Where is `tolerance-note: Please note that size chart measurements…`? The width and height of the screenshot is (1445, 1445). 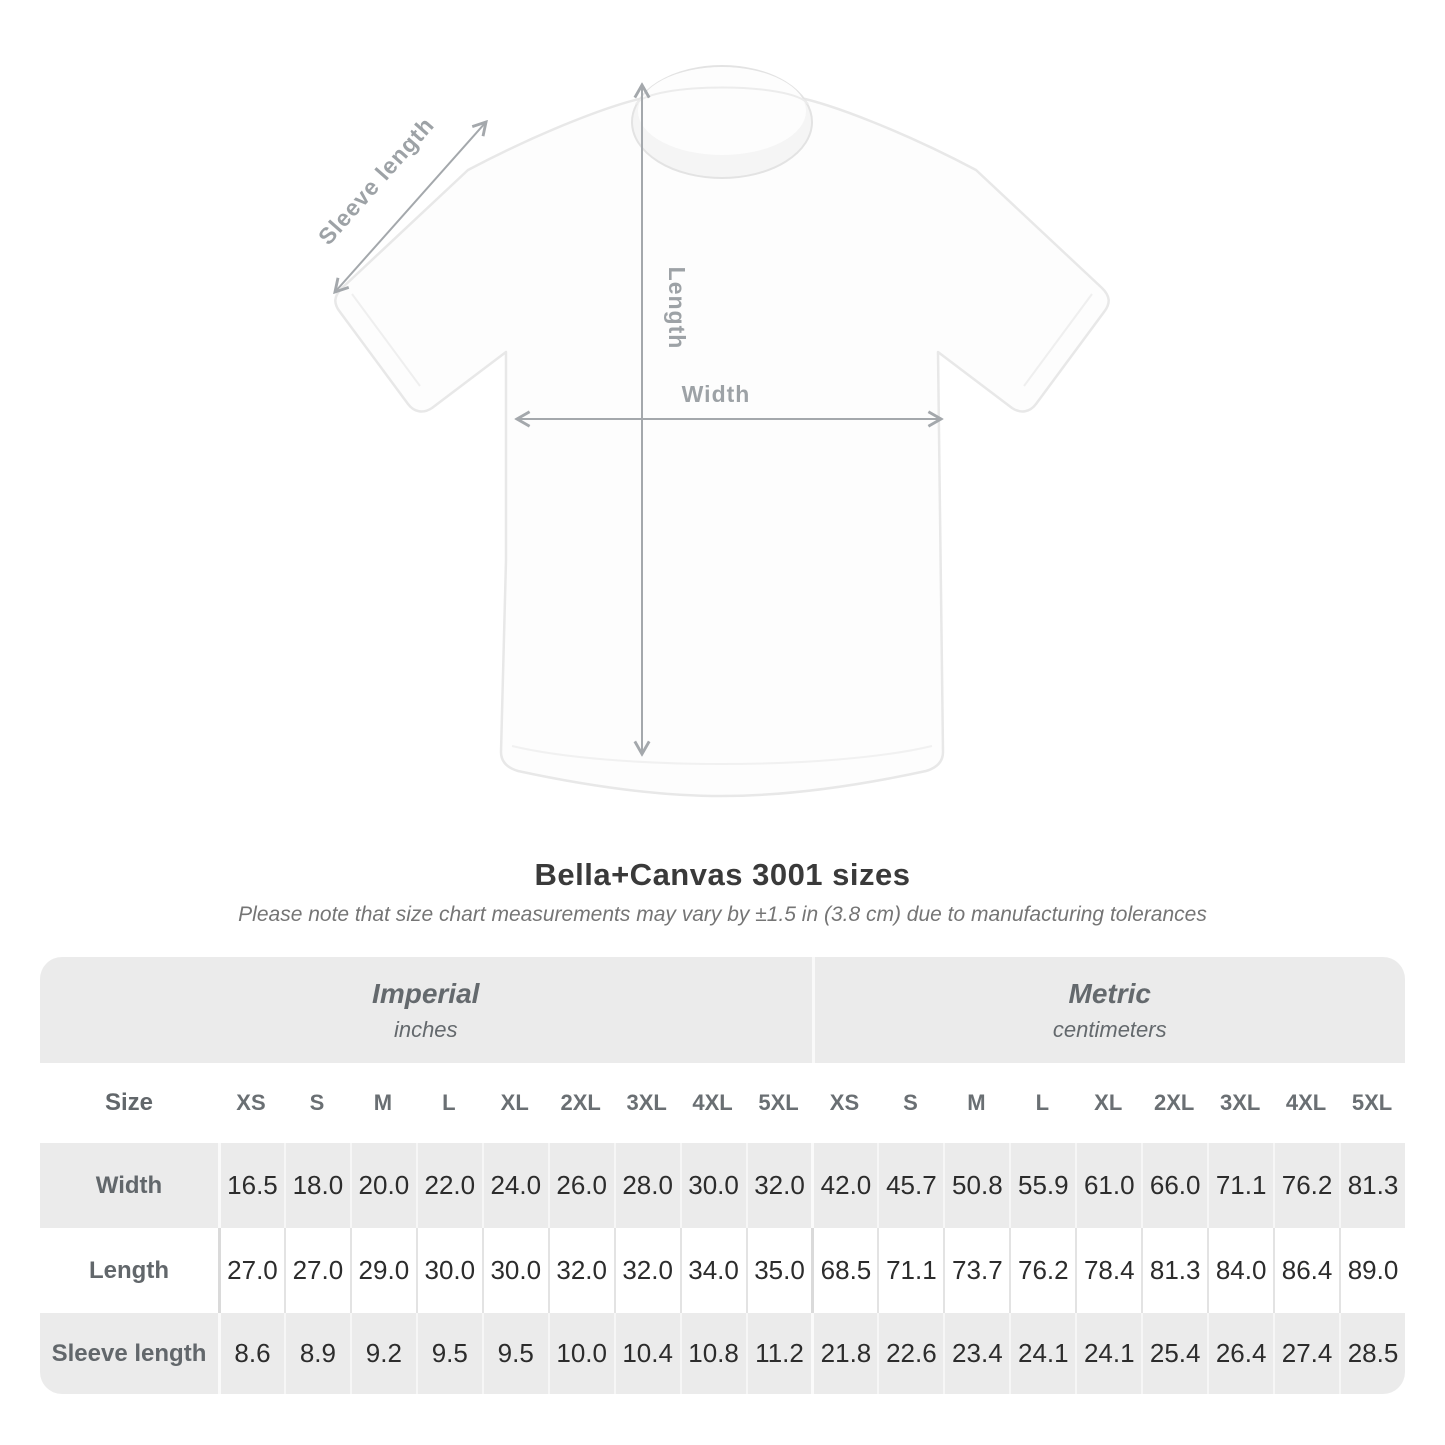 tolerance-note: Please note that size chart measurements… is located at coordinates (722, 914).